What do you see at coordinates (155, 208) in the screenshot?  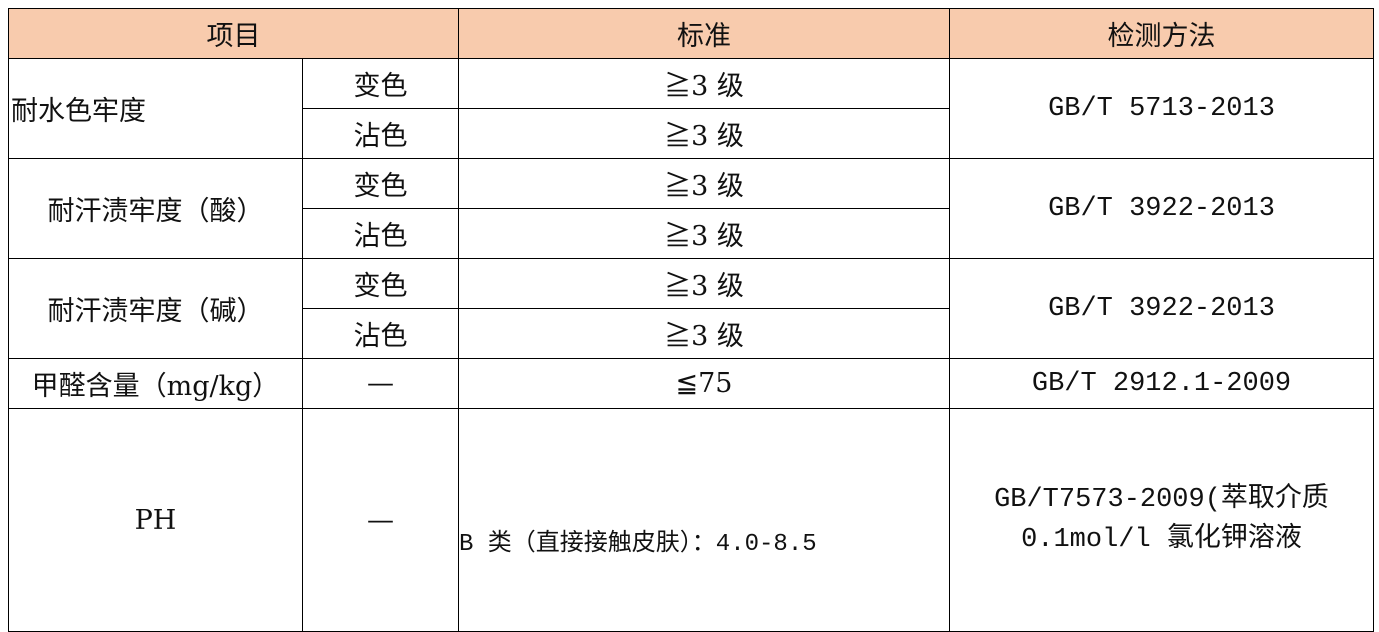 I see `item-cell: 耐汗渍牢度（酸）` at bounding box center [155, 208].